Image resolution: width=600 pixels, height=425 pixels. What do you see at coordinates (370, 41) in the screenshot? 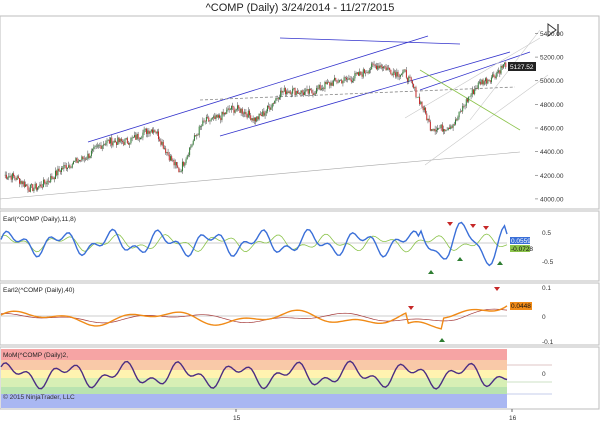
I see `channel-line-top` at bounding box center [370, 41].